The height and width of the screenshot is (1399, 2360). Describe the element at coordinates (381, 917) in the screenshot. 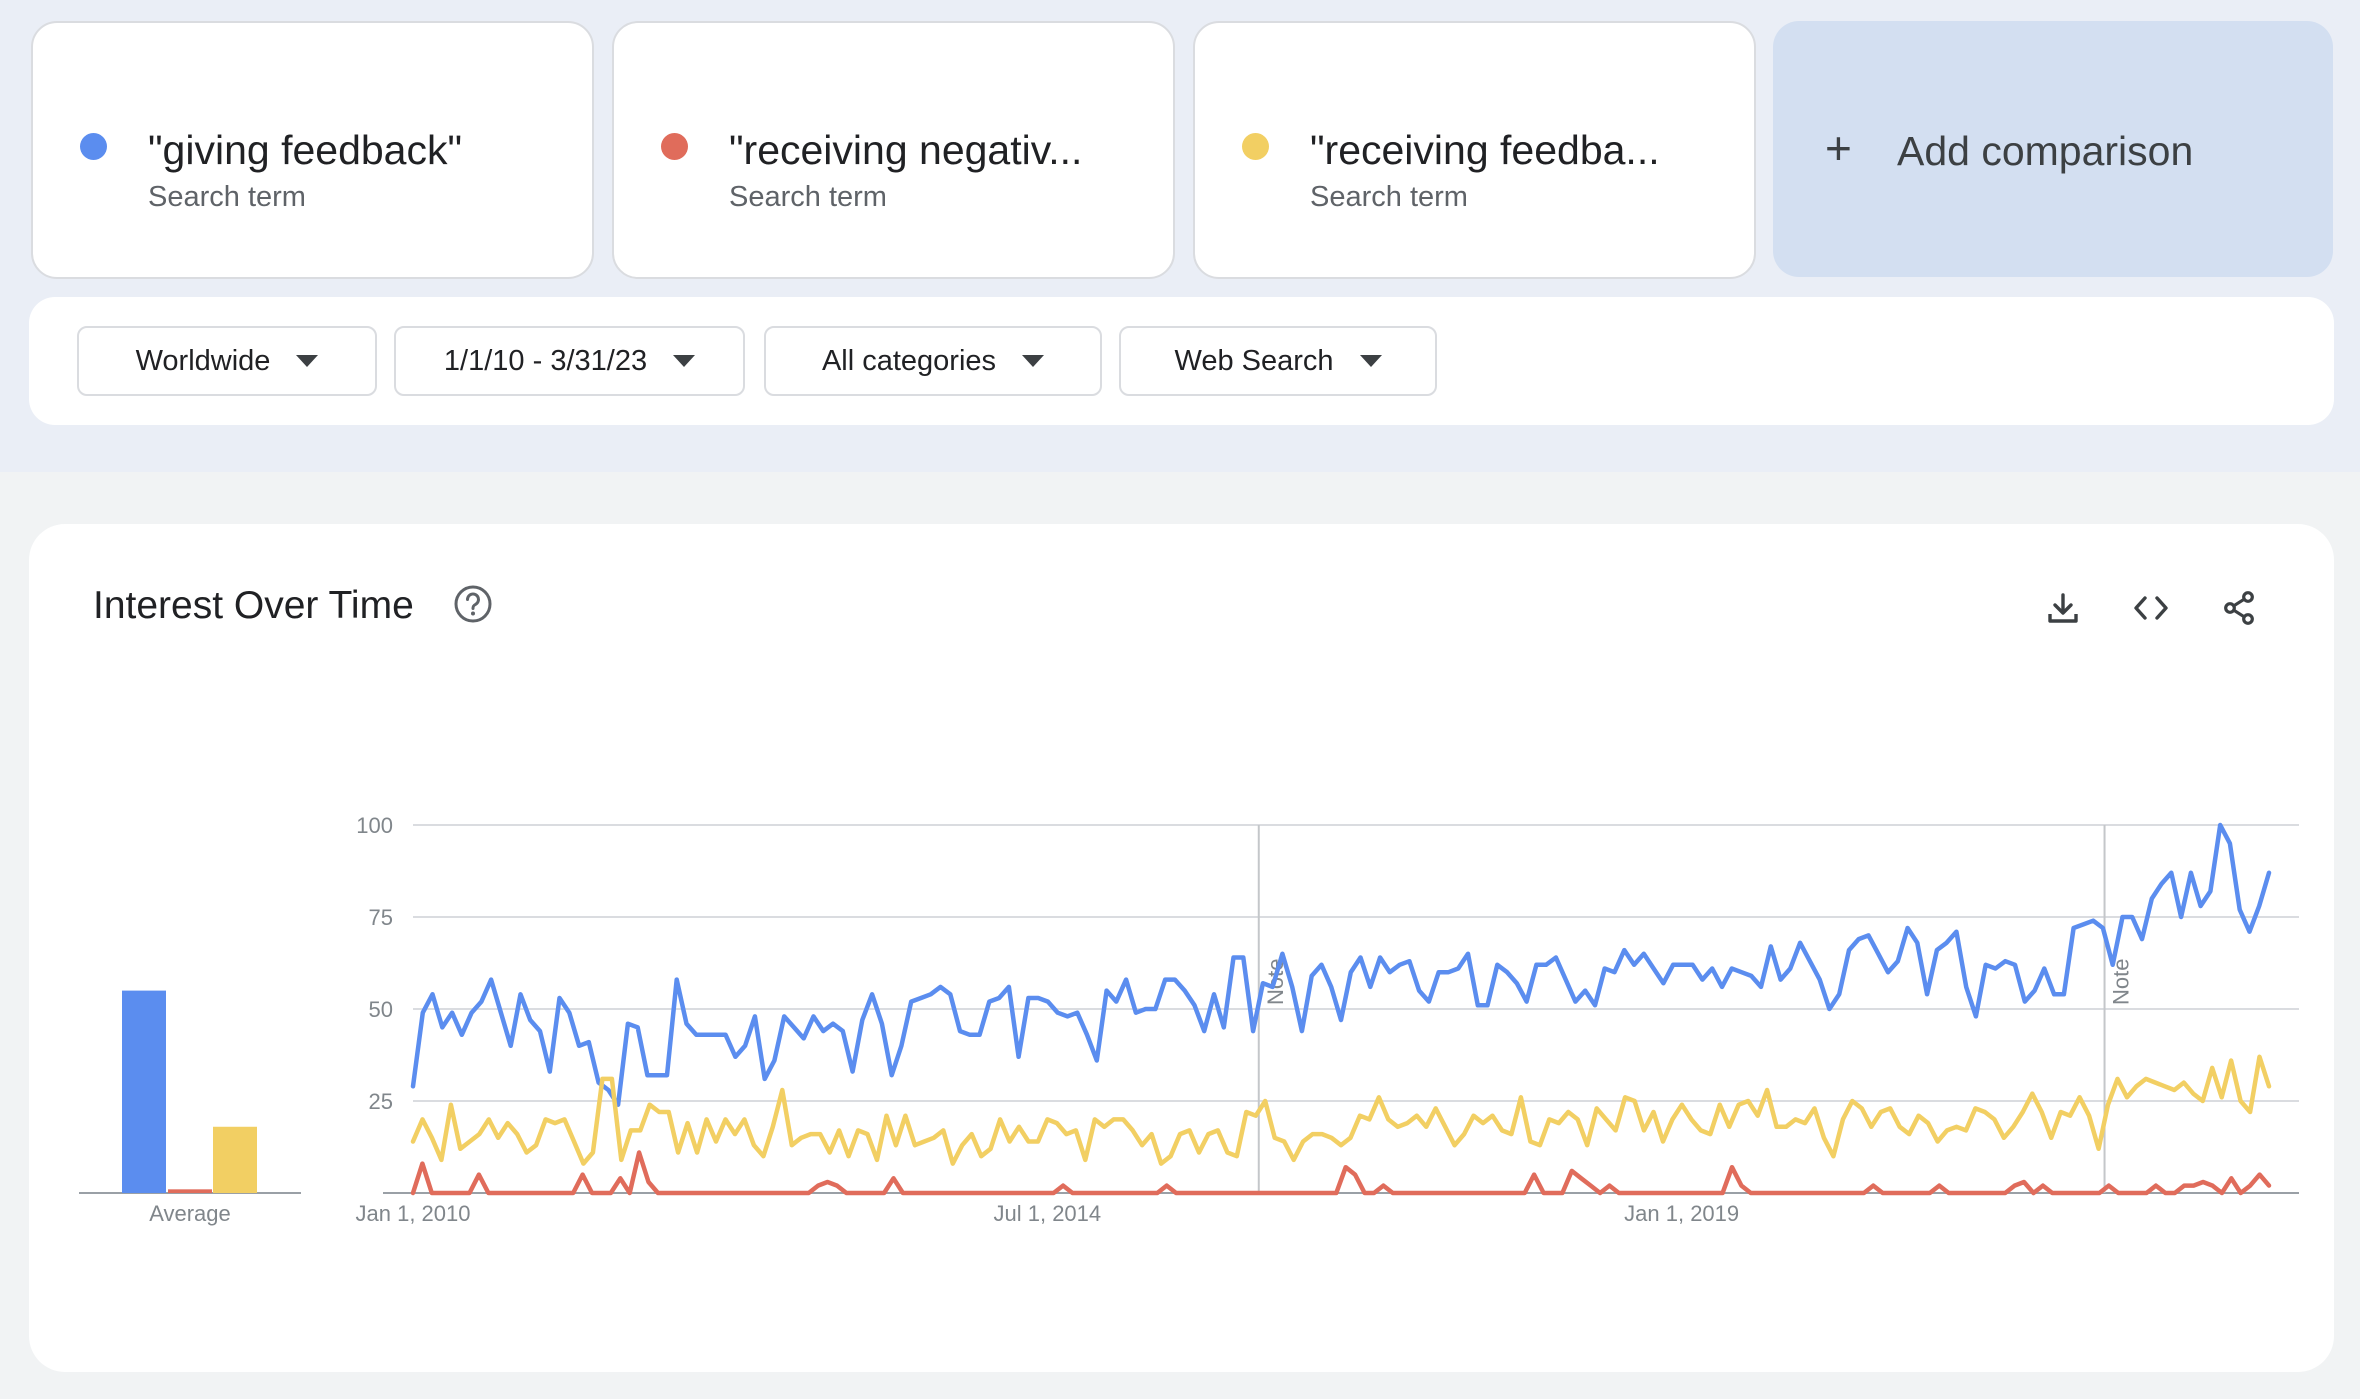

I see `y-tick-label: 75` at that location.